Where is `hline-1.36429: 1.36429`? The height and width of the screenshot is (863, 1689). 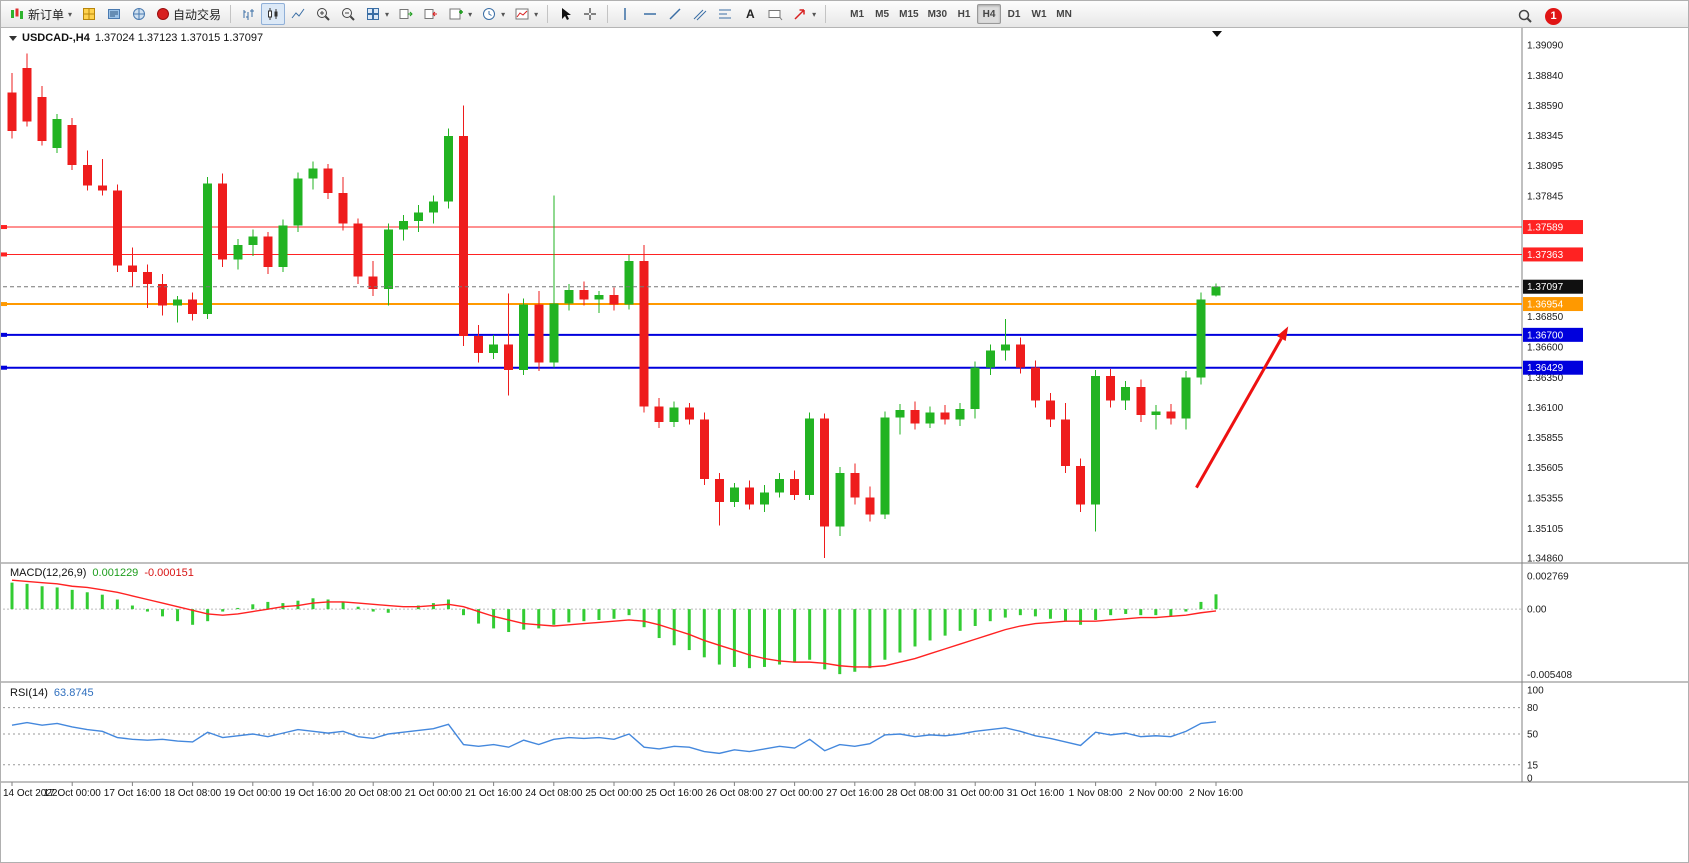 hline-1.36429: 1.36429 is located at coordinates (792, 367).